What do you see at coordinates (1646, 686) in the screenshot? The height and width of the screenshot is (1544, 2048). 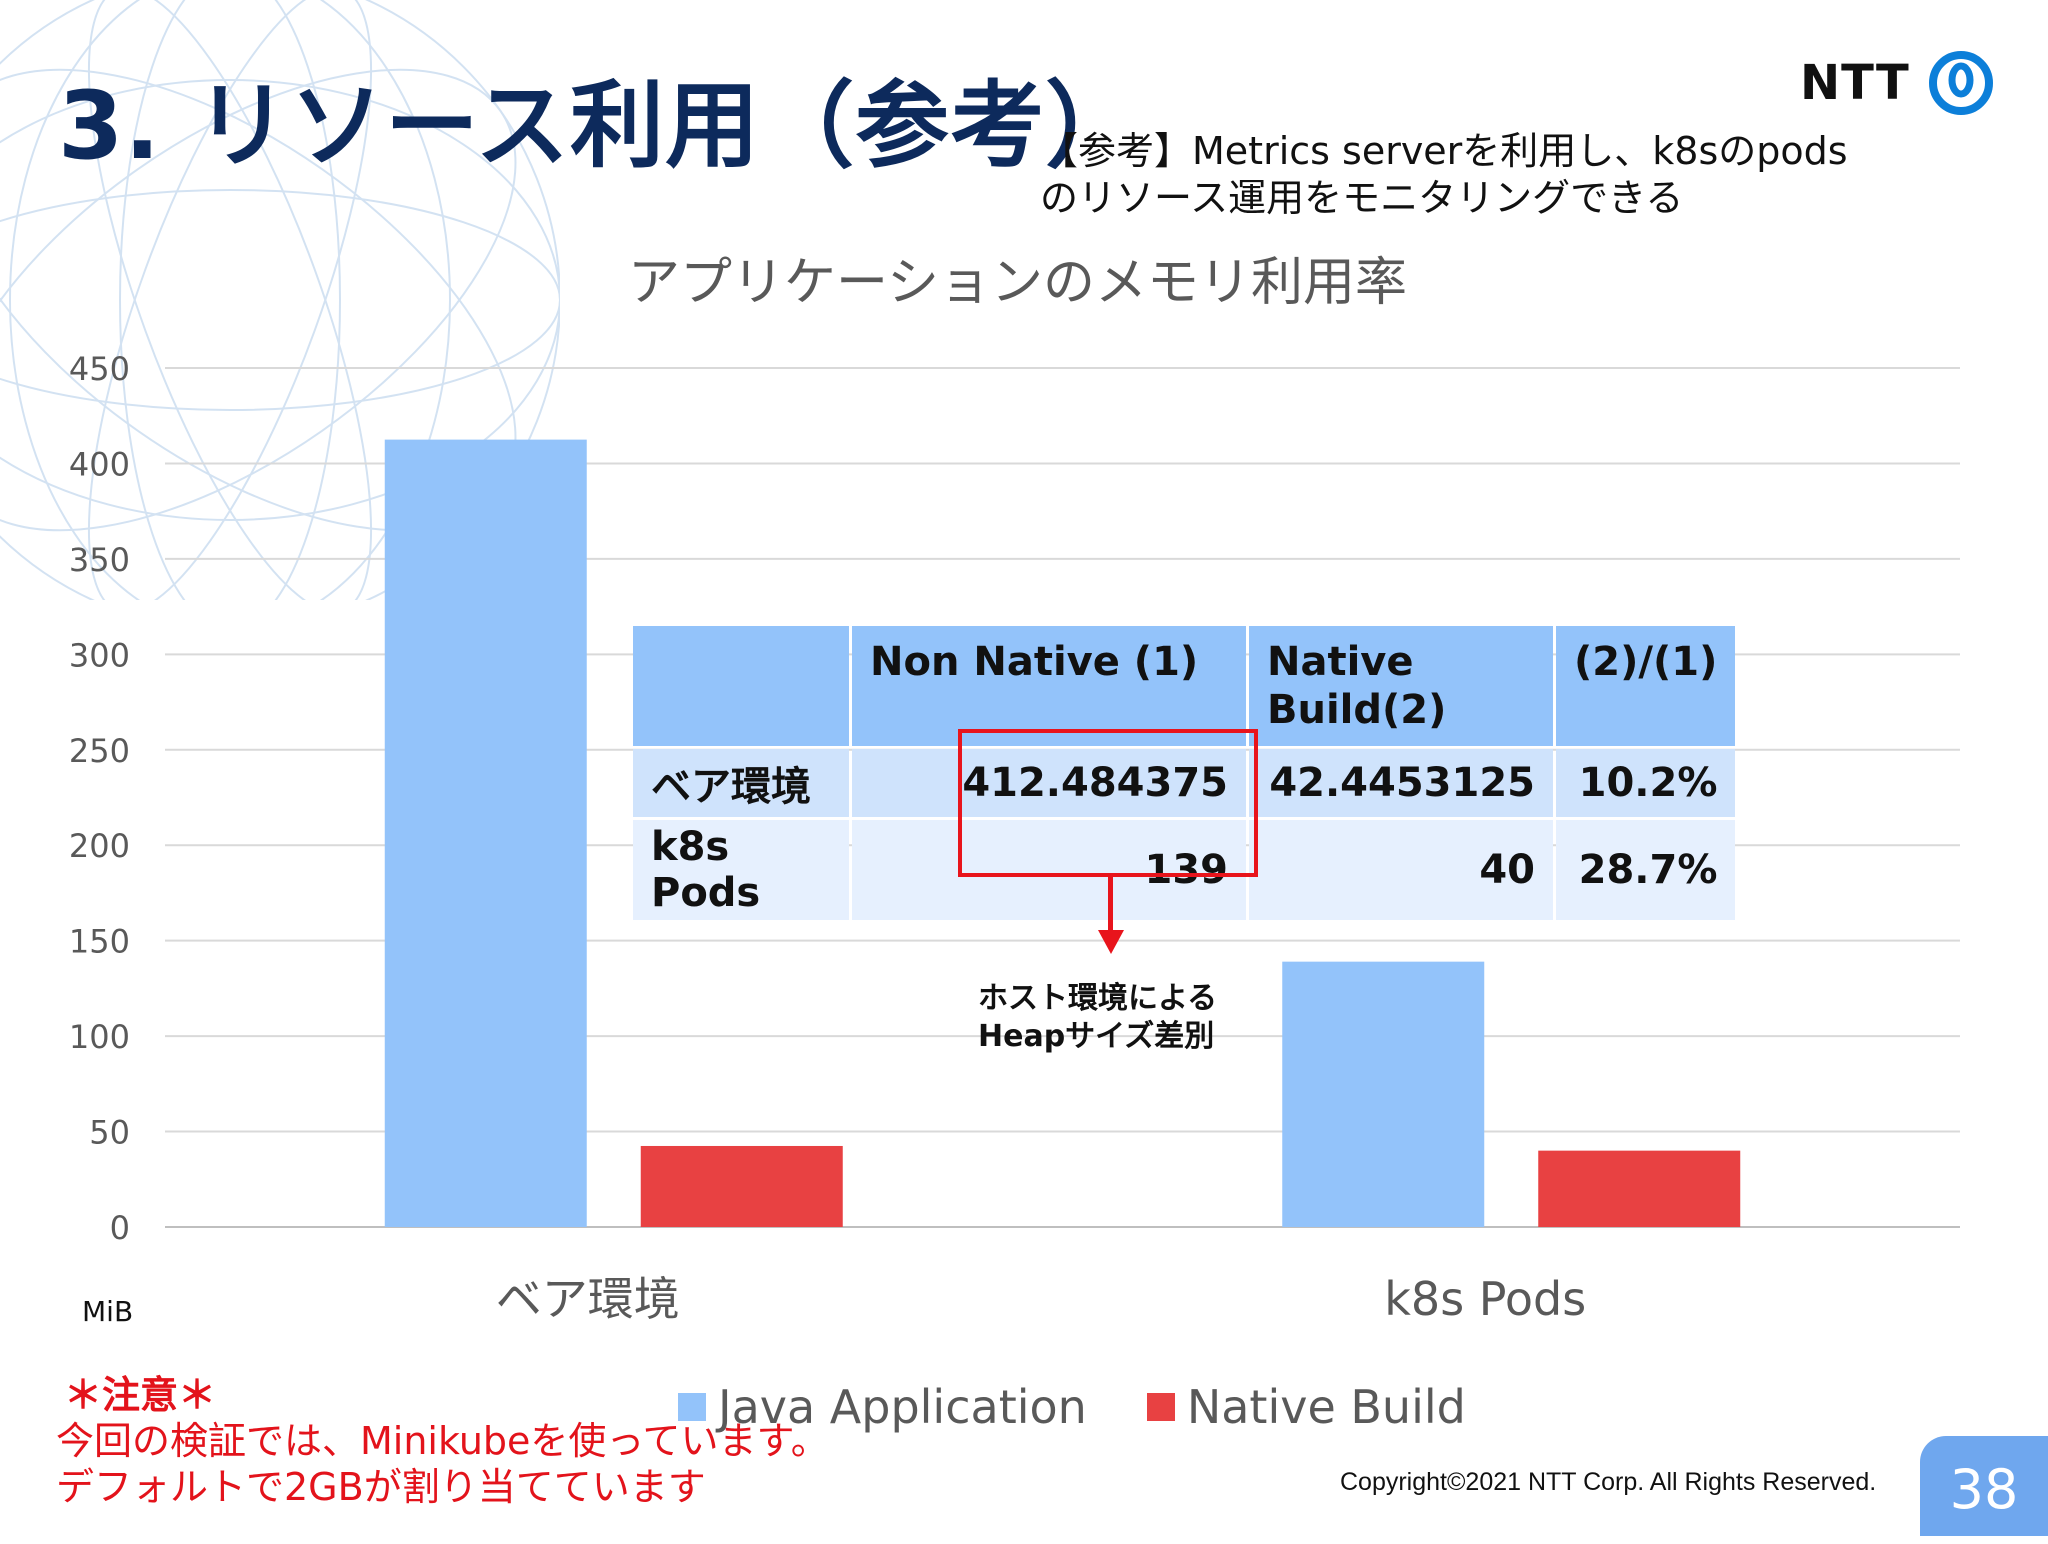 I see `table-header-ratio: (2)/(1)` at bounding box center [1646, 686].